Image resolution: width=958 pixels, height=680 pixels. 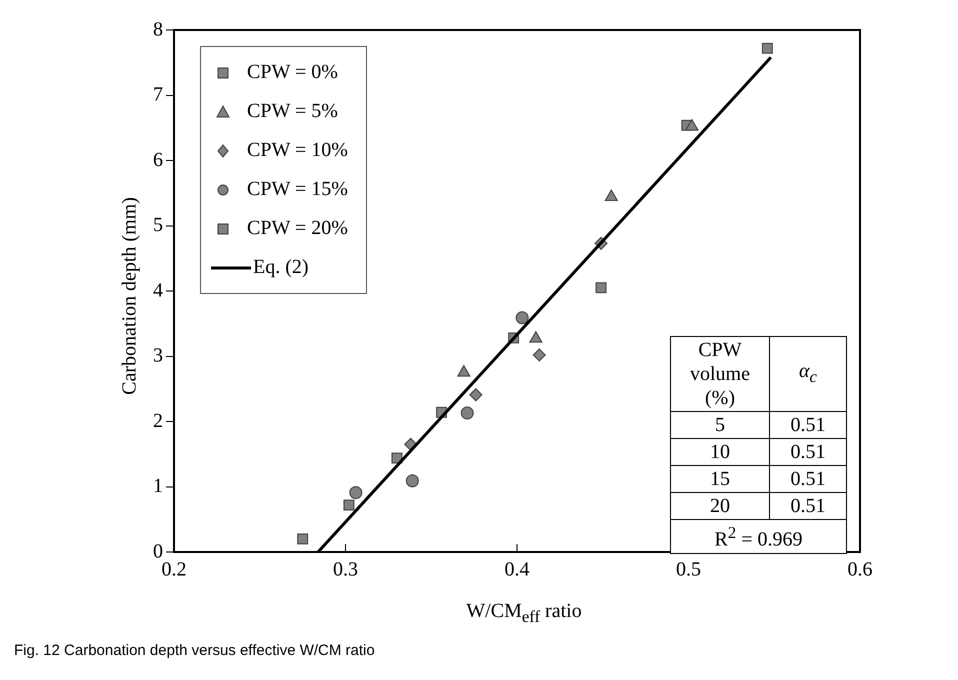 What do you see at coordinates (158, 159) in the screenshot?
I see `y-tick-label: 6` at bounding box center [158, 159].